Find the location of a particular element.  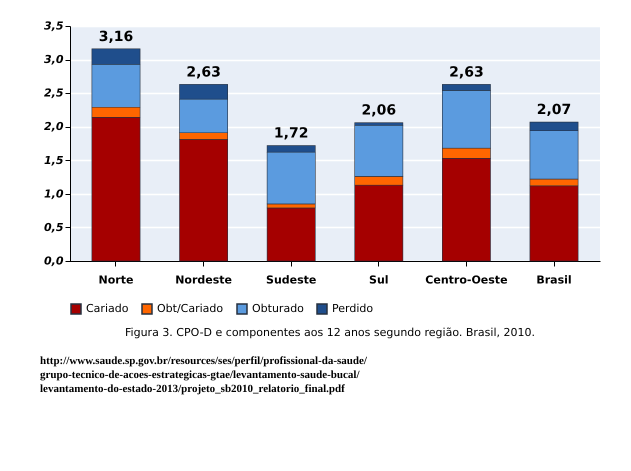

x-tick-label: Sul is located at coordinates (379, 280).